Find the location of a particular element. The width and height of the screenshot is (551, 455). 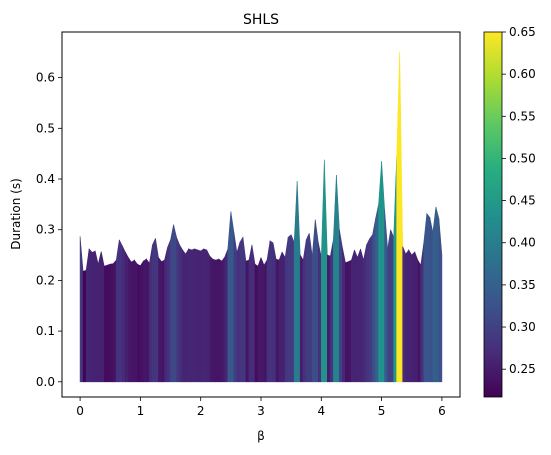

y-tick-label: 0.5 is located at coordinates (45, 128).